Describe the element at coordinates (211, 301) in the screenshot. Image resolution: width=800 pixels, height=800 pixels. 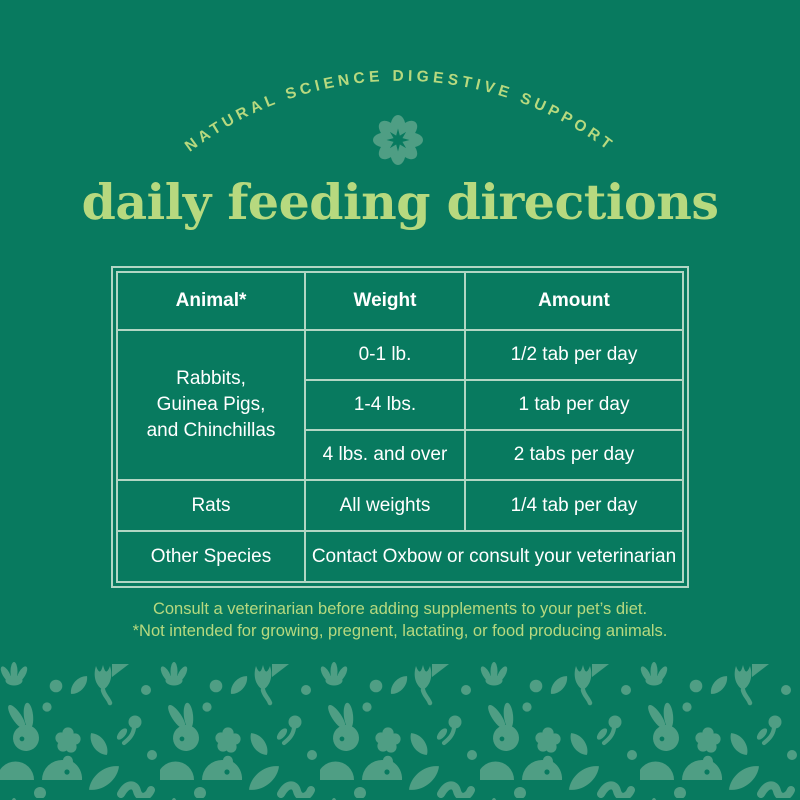
I see `column-header-animal: Animal*` at that location.